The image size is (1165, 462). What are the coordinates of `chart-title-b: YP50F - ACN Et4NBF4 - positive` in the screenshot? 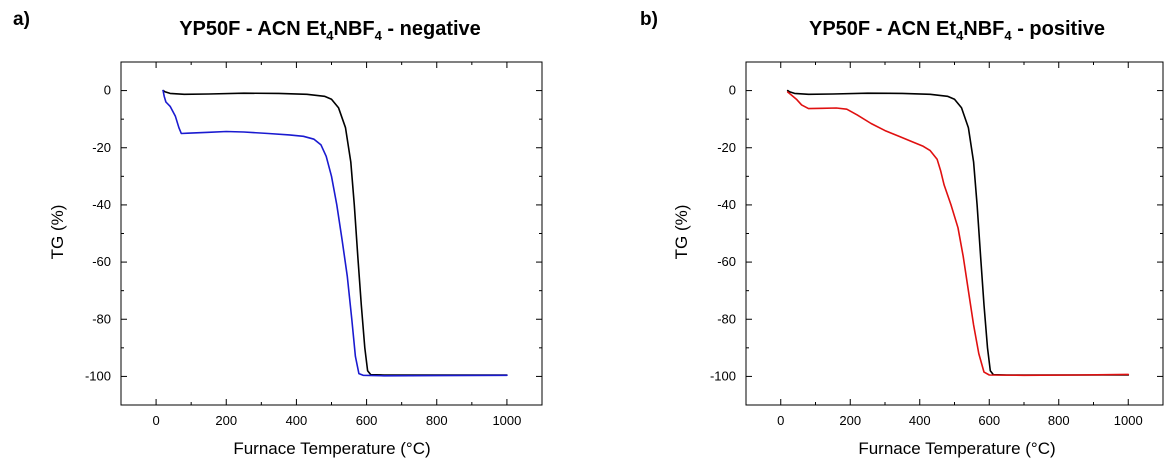 It's located at (957, 30).